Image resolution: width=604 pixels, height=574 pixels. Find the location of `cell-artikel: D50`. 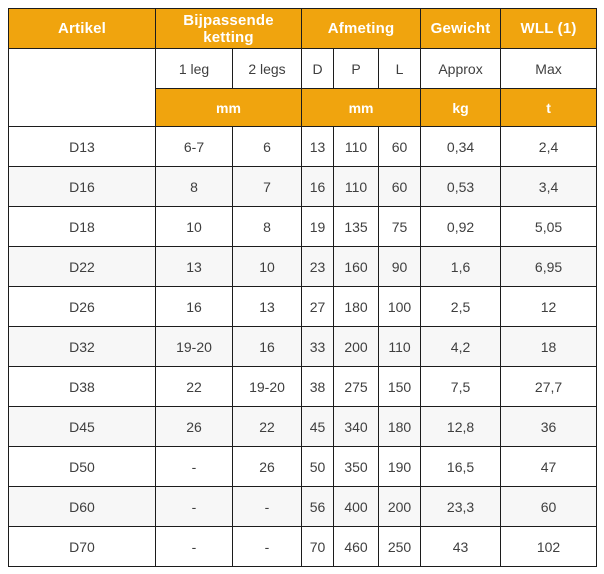

cell-artikel: D50 is located at coordinates (82, 466).